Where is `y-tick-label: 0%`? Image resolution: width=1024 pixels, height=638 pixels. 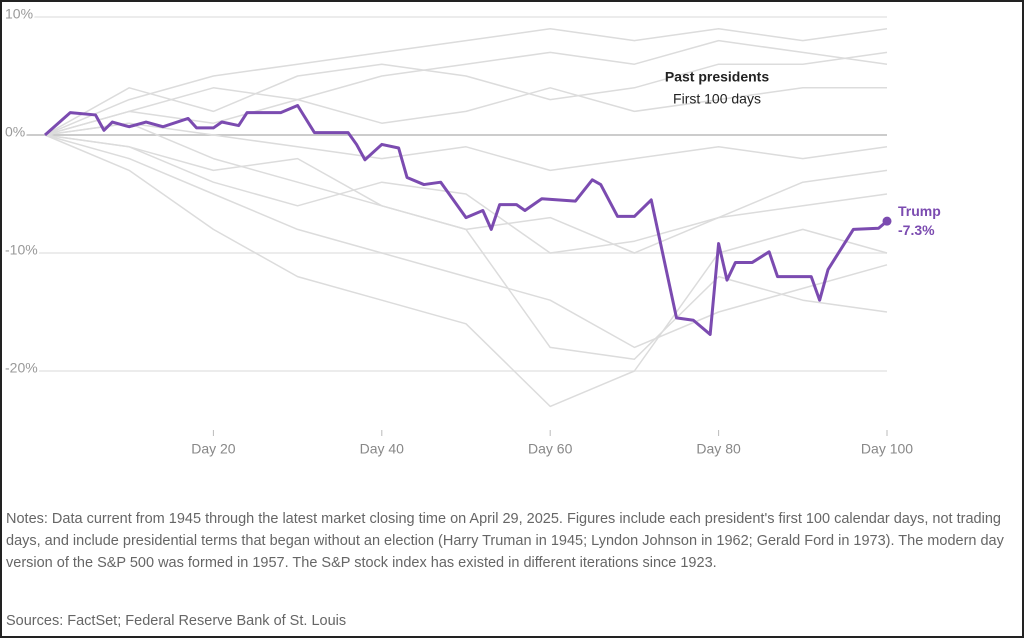
y-tick-label: 0% is located at coordinates (15, 132).